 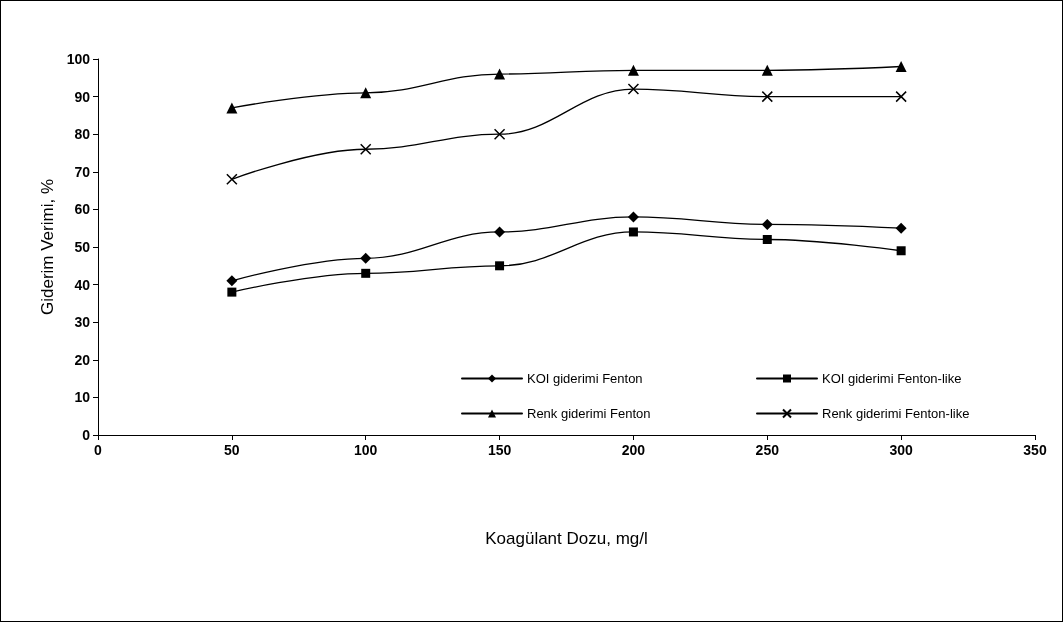 What do you see at coordinates (1035, 450) in the screenshot?
I see `x-tick-label: 350` at bounding box center [1035, 450].